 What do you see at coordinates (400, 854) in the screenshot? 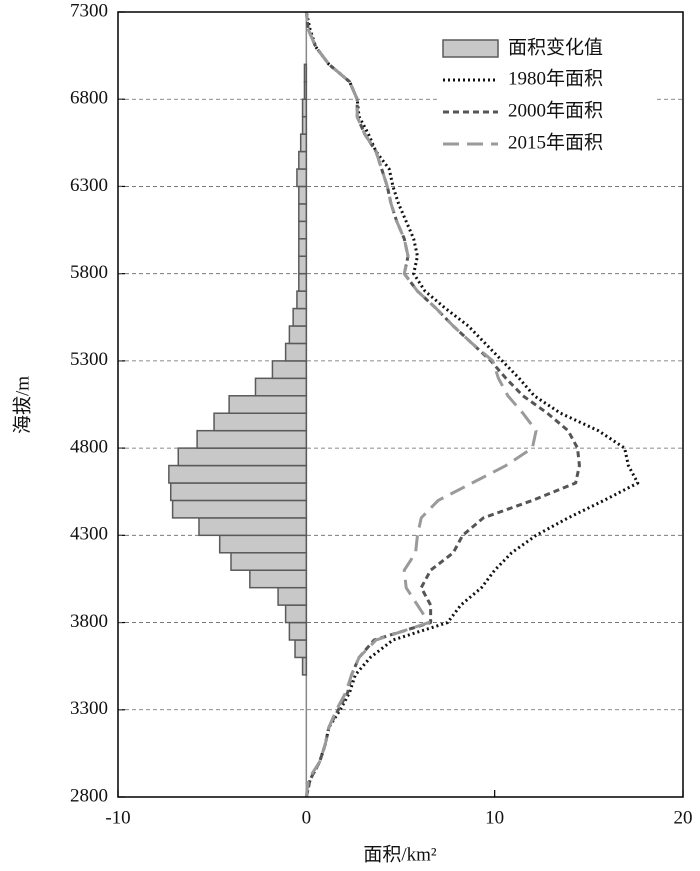
I see `x-axis-label: 面积/km²` at bounding box center [400, 854].